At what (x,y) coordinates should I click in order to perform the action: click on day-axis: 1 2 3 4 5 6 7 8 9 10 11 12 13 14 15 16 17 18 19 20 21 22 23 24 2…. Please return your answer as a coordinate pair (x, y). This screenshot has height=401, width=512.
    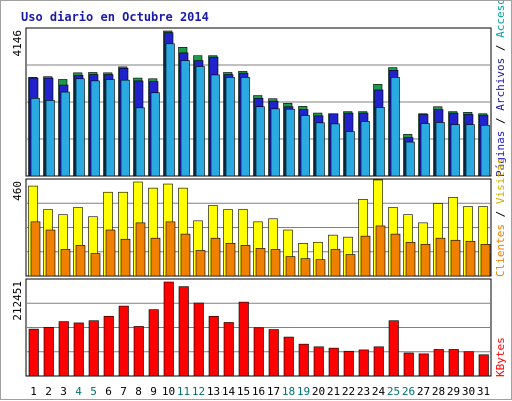
    Looking at the image, I should click on (260, 391).